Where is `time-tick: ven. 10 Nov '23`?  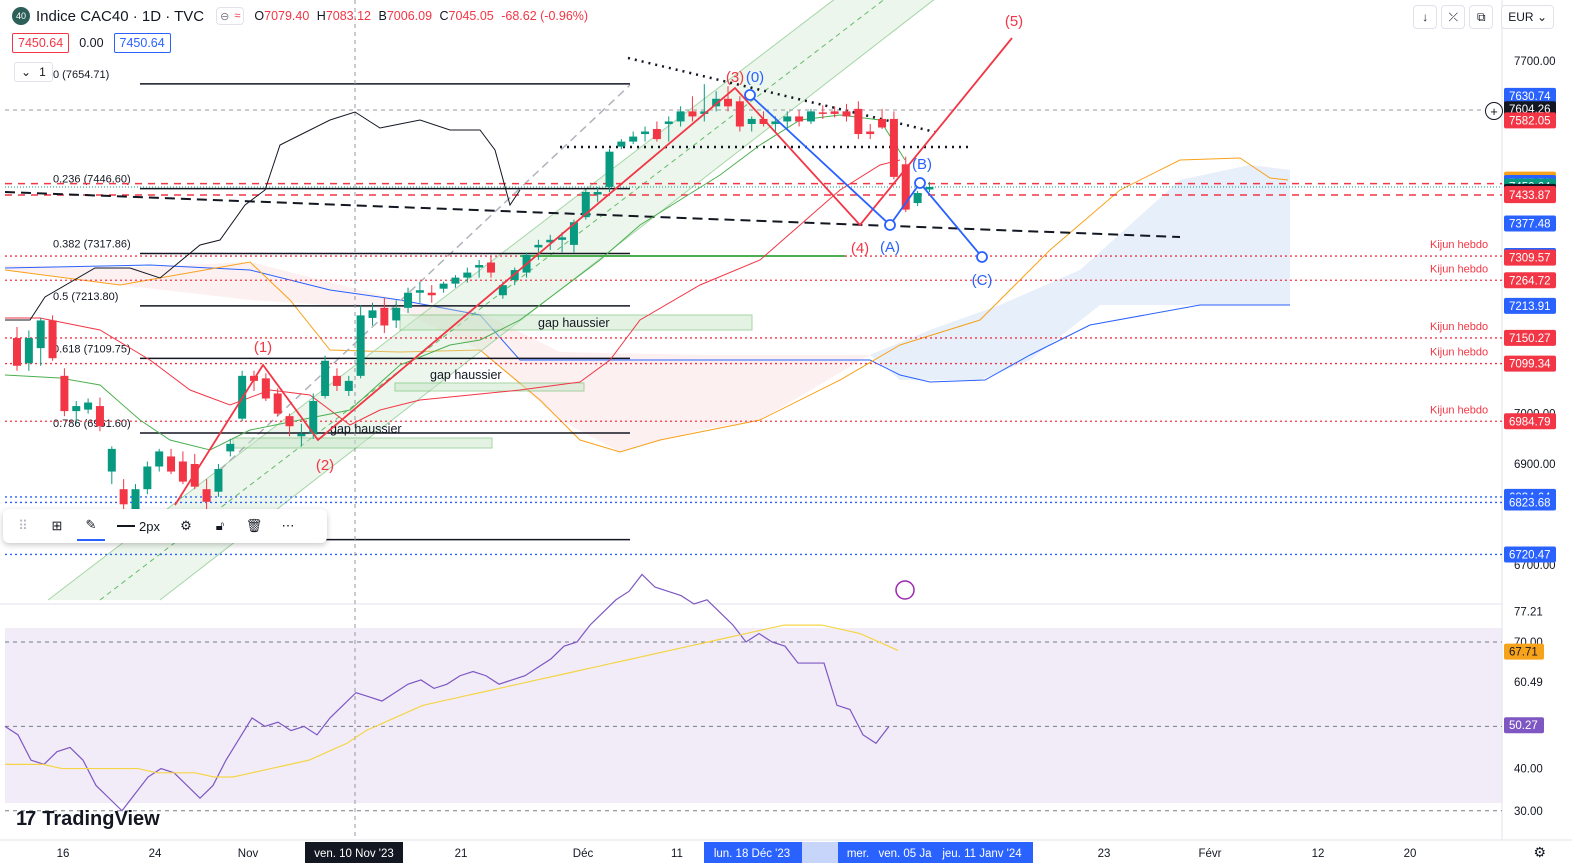 time-tick: ven. 10 Nov '23 is located at coordinates (354, 854).